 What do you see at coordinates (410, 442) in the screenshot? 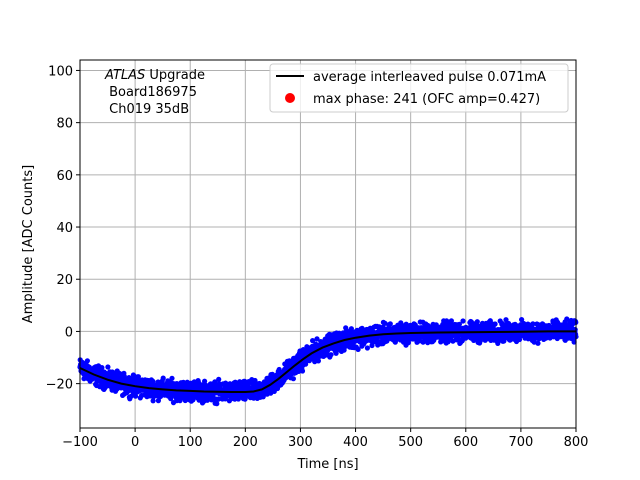
I see `x-tick-label: 500` at bounding box center [410, 442].